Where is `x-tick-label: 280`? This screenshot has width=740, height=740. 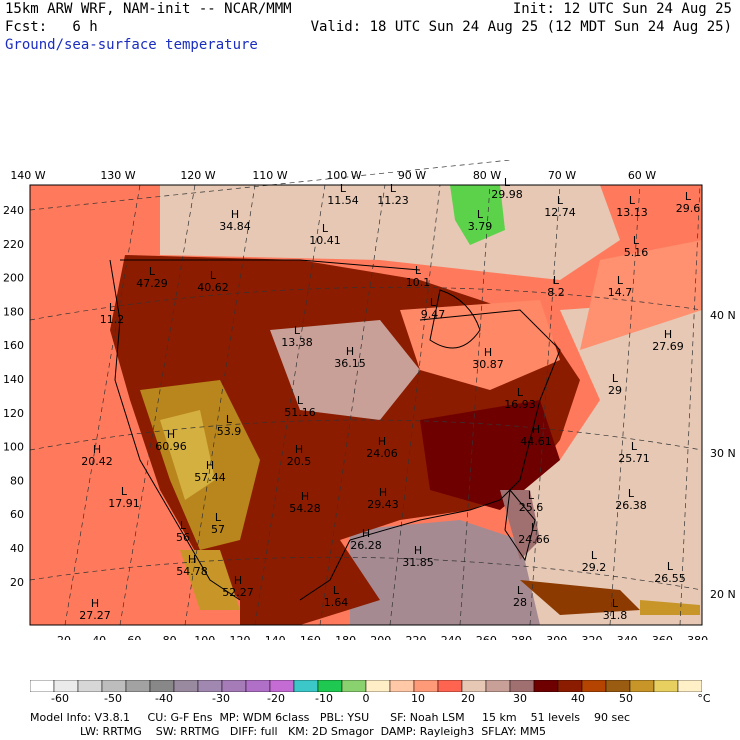 x-tick-label: 280 is located at coordinates (521, 637).